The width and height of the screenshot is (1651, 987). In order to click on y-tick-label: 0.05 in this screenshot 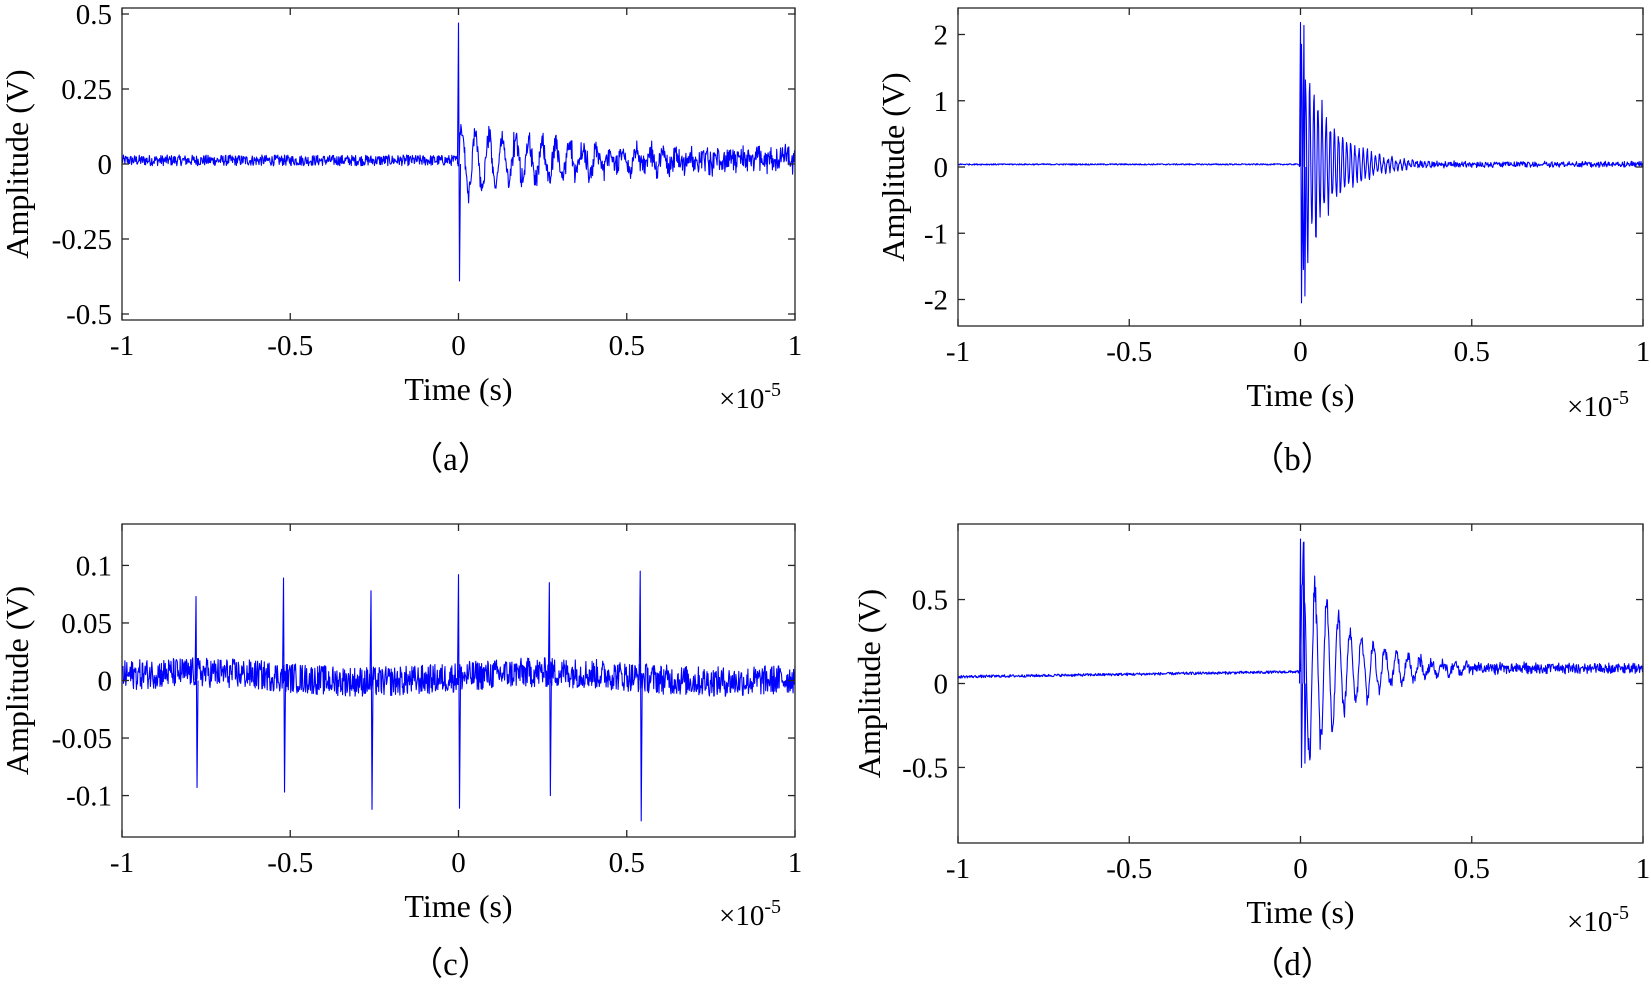, I will do `click(86, 624)`.